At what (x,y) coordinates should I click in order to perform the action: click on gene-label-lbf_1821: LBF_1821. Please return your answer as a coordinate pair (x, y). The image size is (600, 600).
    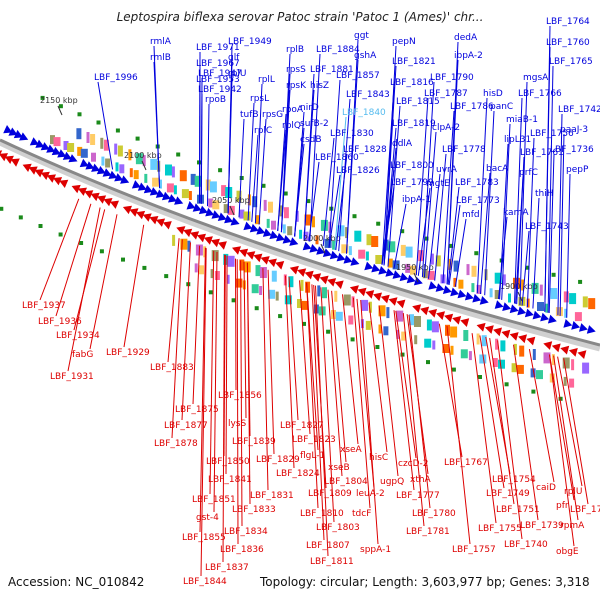
    Looking at the image, I should click on (414, 62).